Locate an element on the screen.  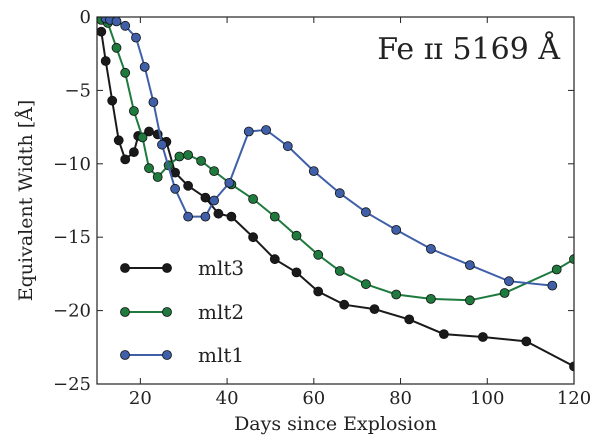
legend-label: mlt2 is located at coordinates (221, 312).